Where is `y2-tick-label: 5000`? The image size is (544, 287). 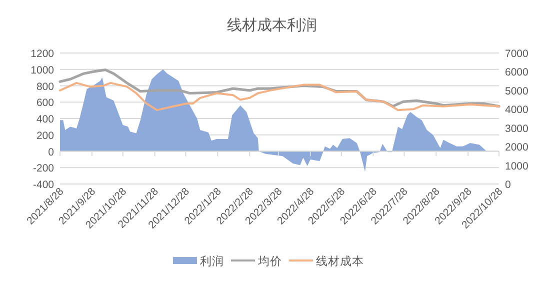 y2-tick-label: 5000 is located at coordinates (517, 91).